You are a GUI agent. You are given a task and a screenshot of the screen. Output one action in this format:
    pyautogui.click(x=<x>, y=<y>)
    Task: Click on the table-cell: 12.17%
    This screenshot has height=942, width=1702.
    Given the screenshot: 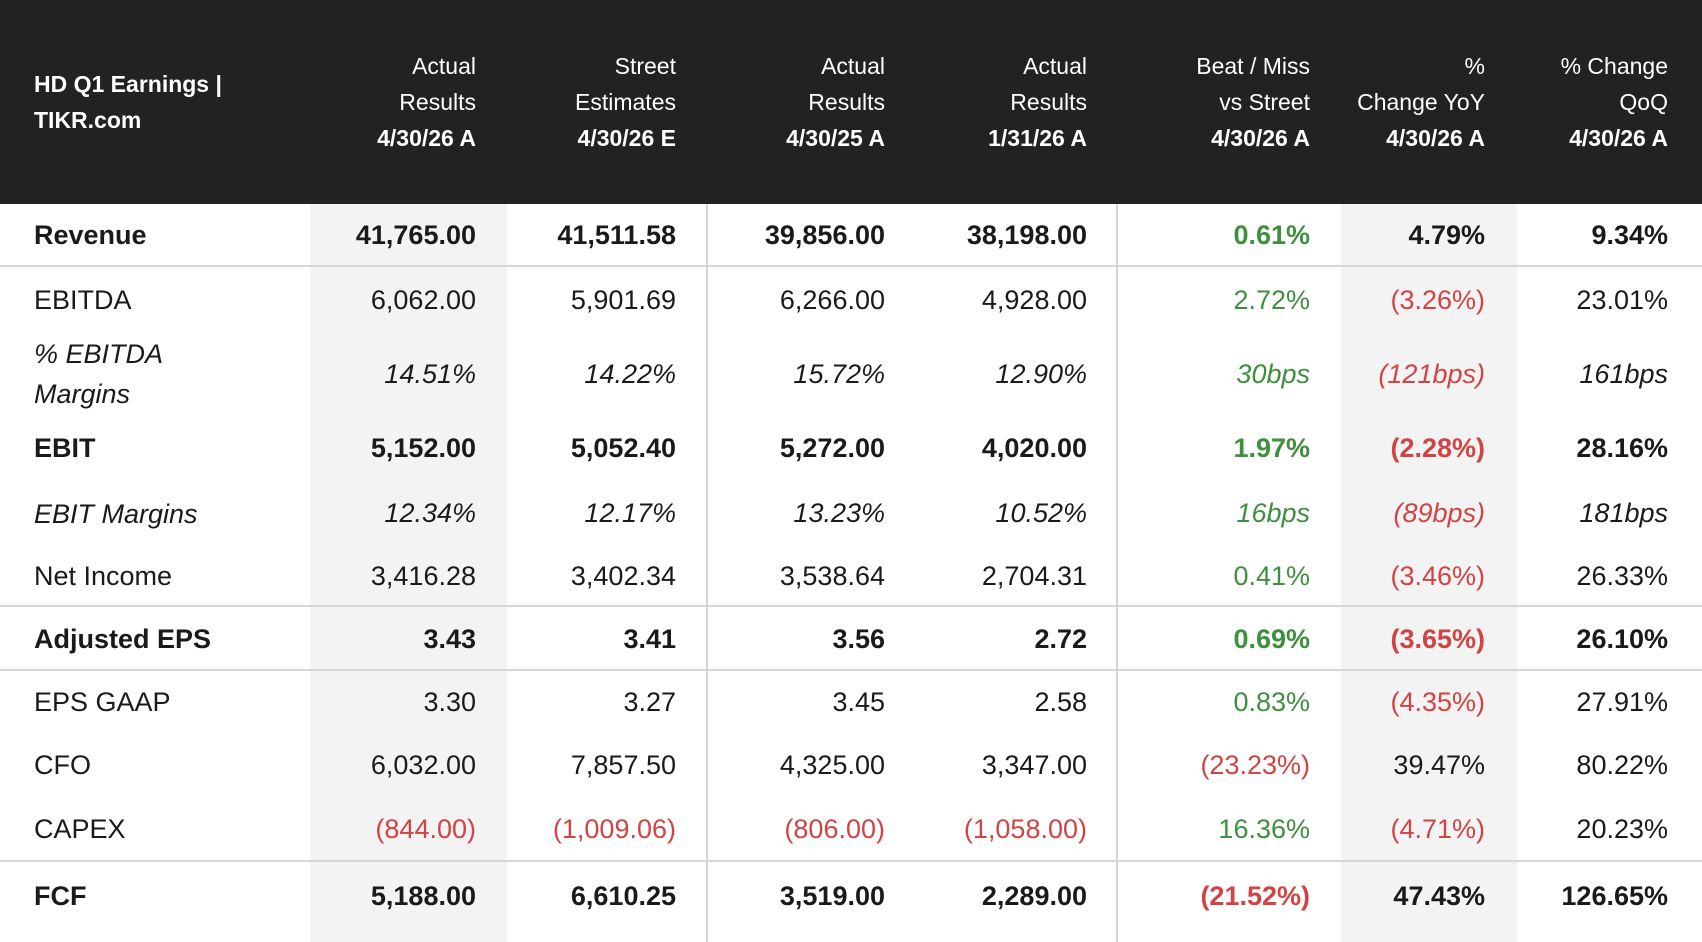 What is the action you would take?
    pyautogui.click(x=630, y=513)
    